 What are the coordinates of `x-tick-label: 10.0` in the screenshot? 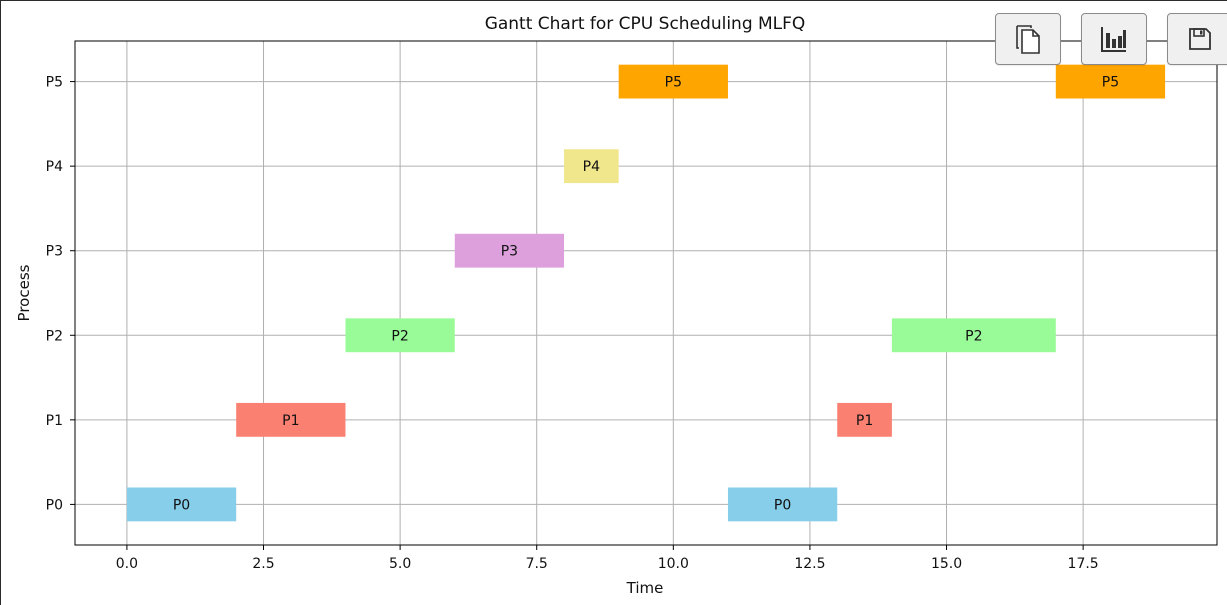 It's located at (673, 564).